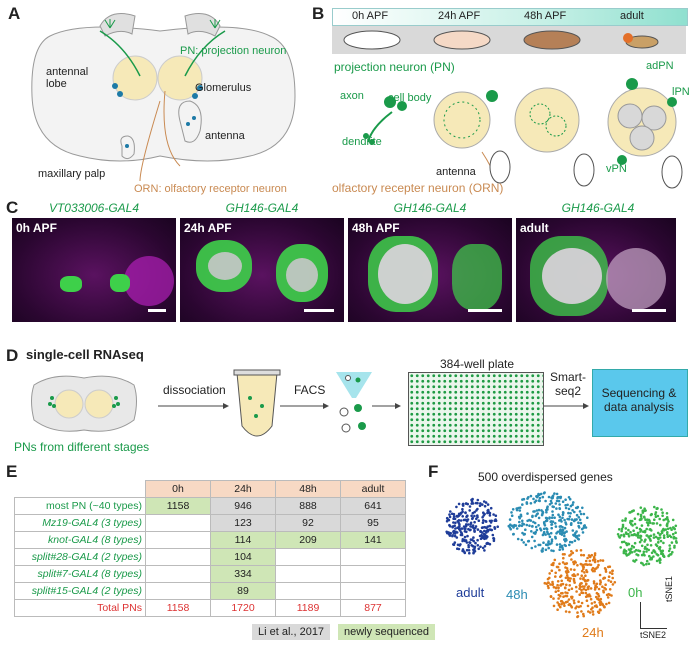 The image size is (694, 646). What do you see at coordinates (308, 489) in the screenshot?
I see `table-header-48h: 48h` at bounding box center [308, 489].